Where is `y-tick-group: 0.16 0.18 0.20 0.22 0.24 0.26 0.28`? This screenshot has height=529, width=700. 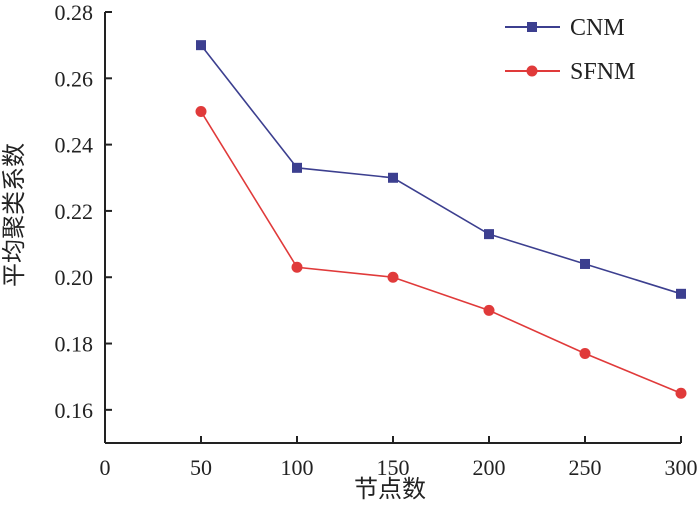
y-tick-group: 0.16 0.18 0.20 0.22 0.24 0.26 0.28 is located at coordinates (83, 211).